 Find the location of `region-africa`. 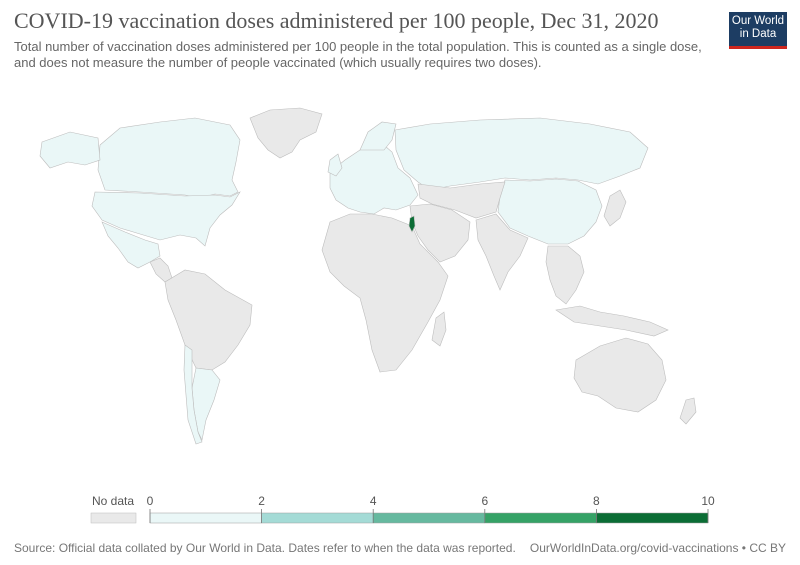

region-africa is located at coordinates (385, 293).